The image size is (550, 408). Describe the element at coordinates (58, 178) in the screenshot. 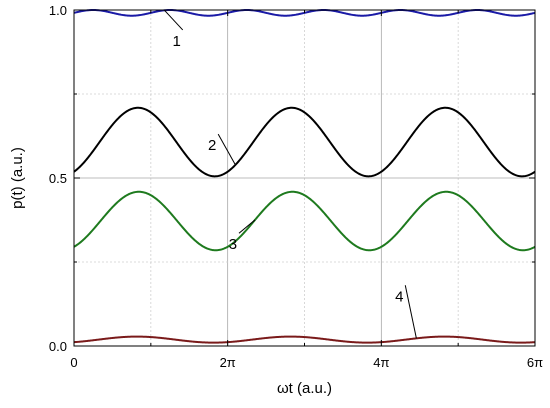

I see `y-tick-label: 0.5` at that location.